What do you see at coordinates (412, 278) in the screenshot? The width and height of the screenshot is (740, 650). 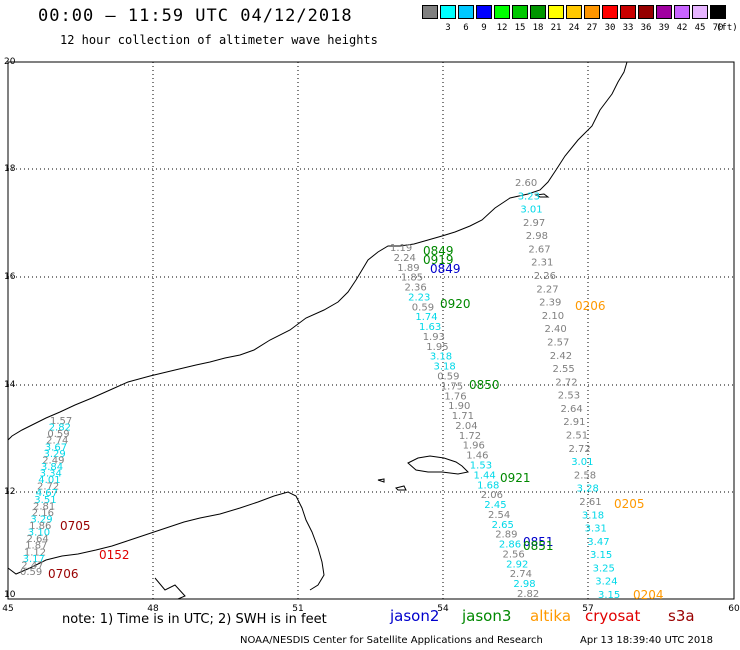 I see `wave-height-value: 1.85` at bounding box center [412, 278].